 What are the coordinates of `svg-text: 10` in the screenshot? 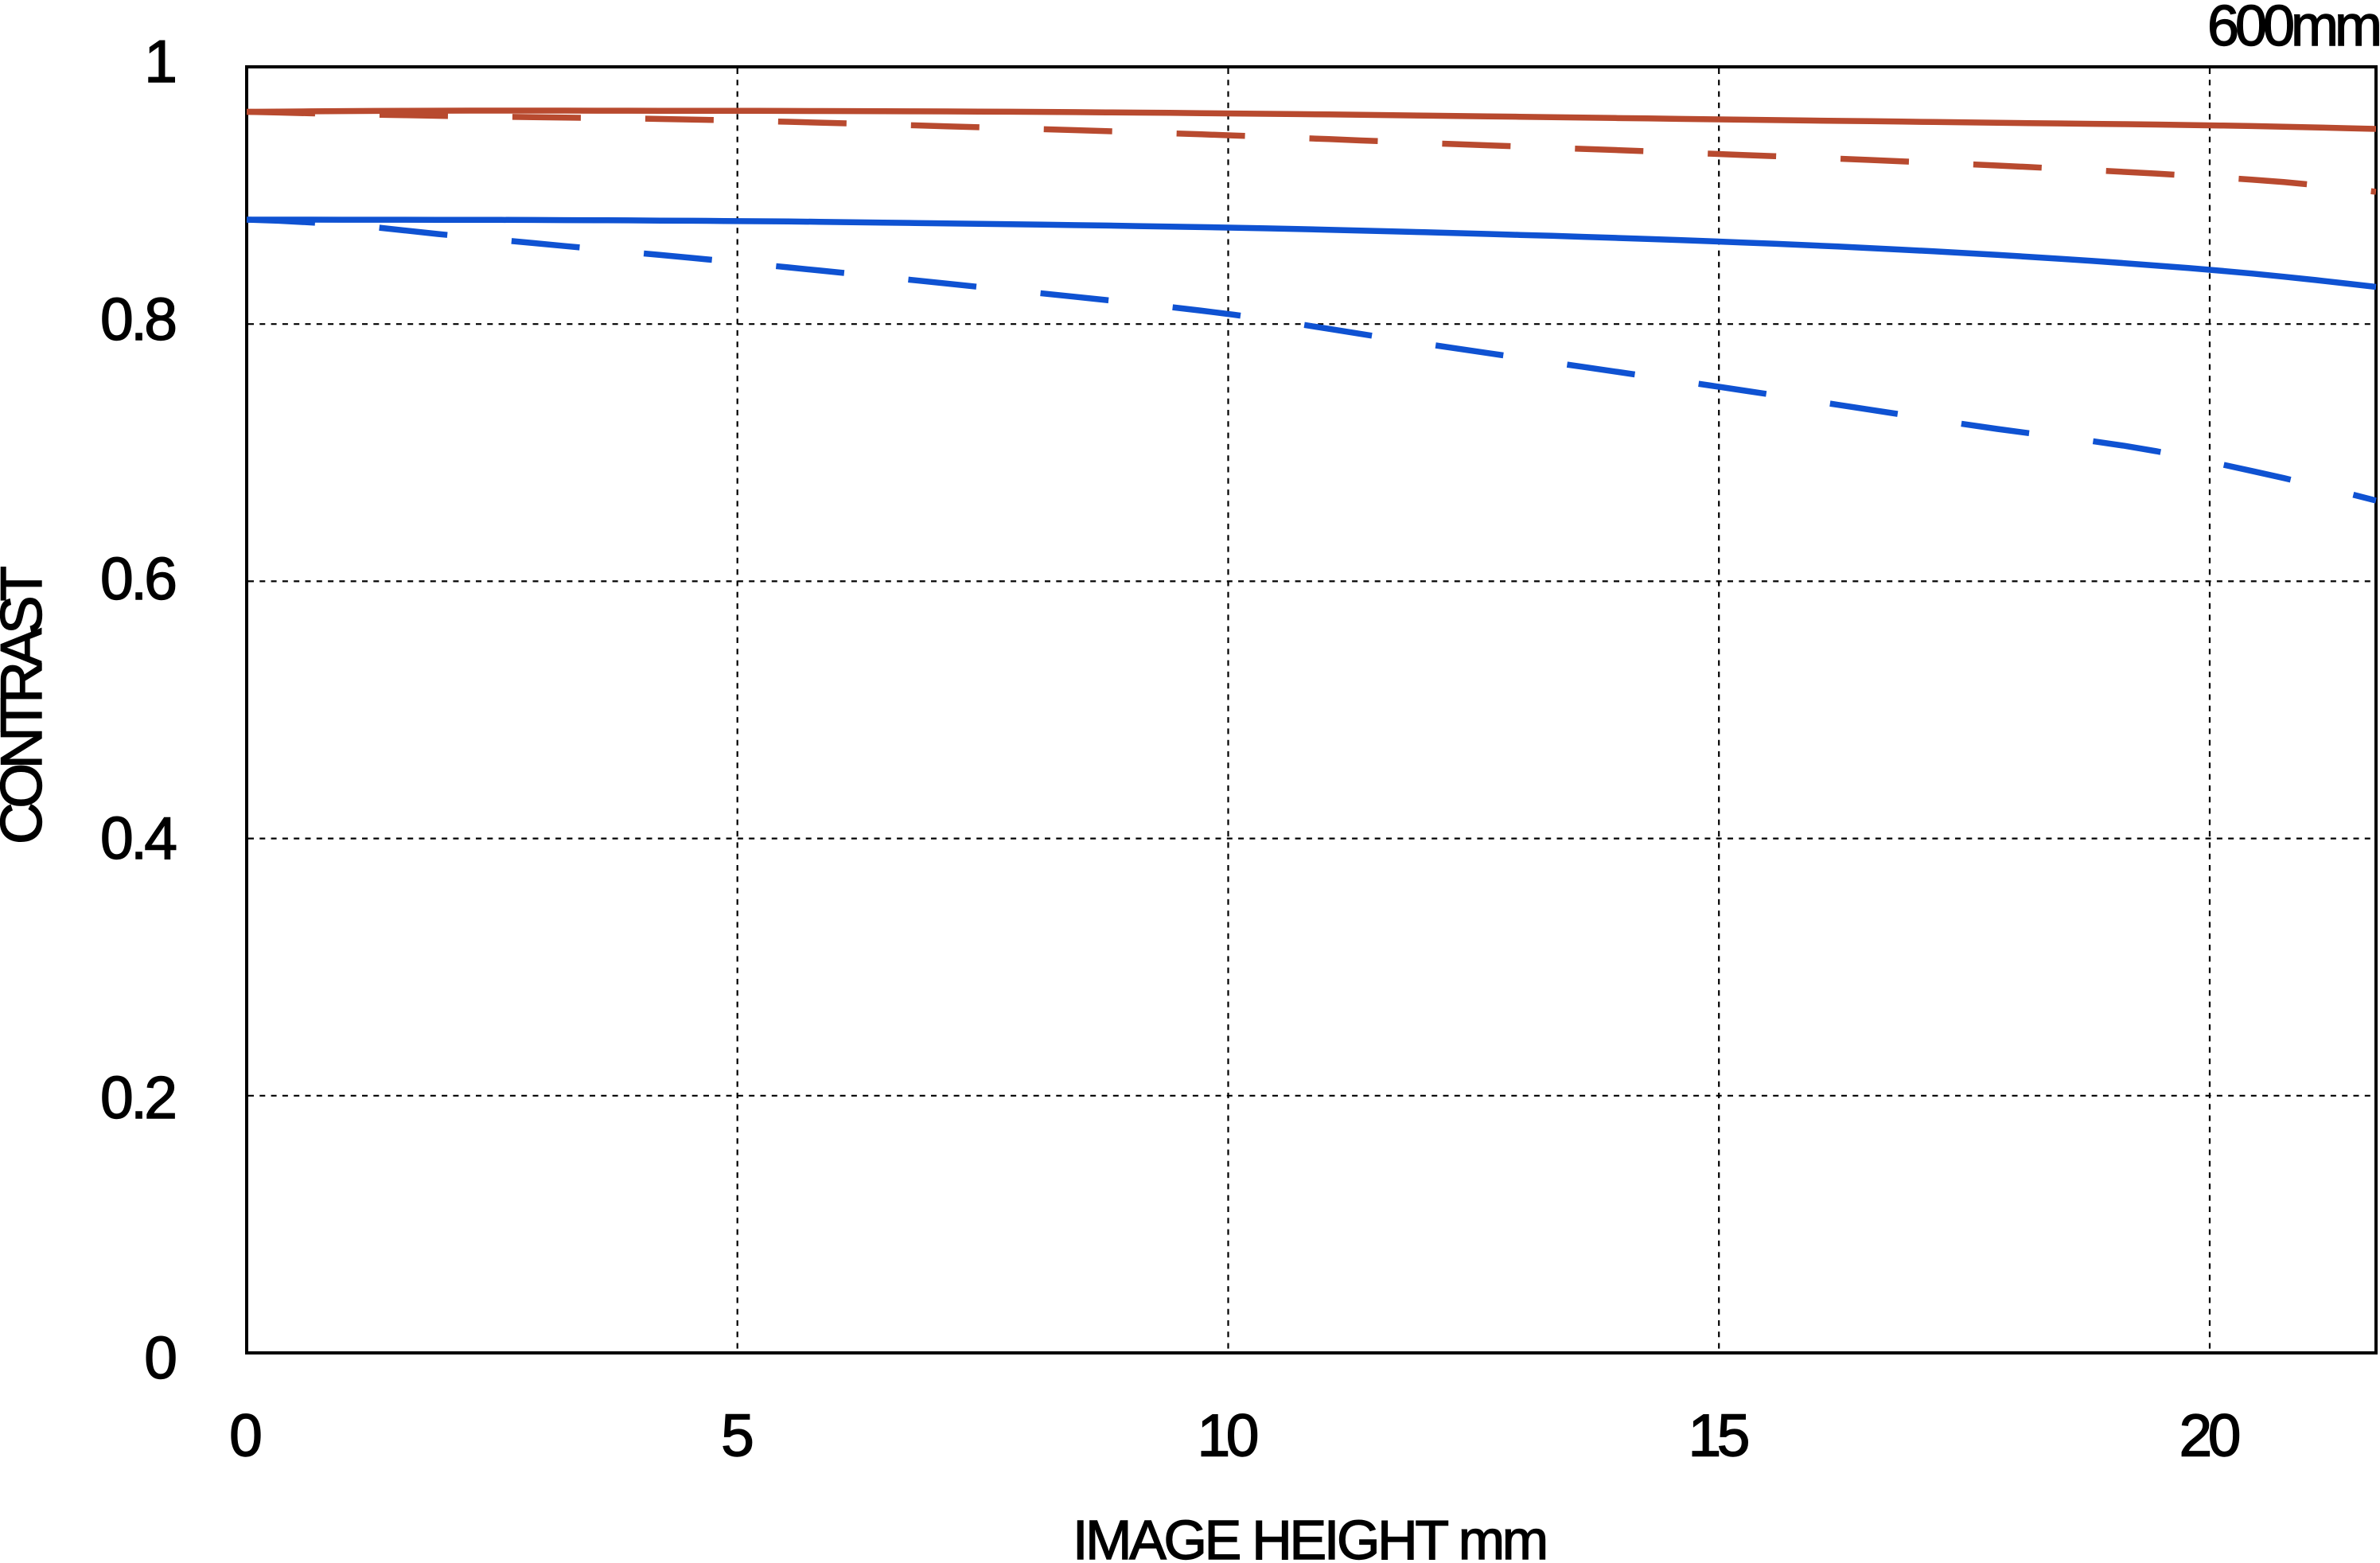 It's located at (1229, 1435).